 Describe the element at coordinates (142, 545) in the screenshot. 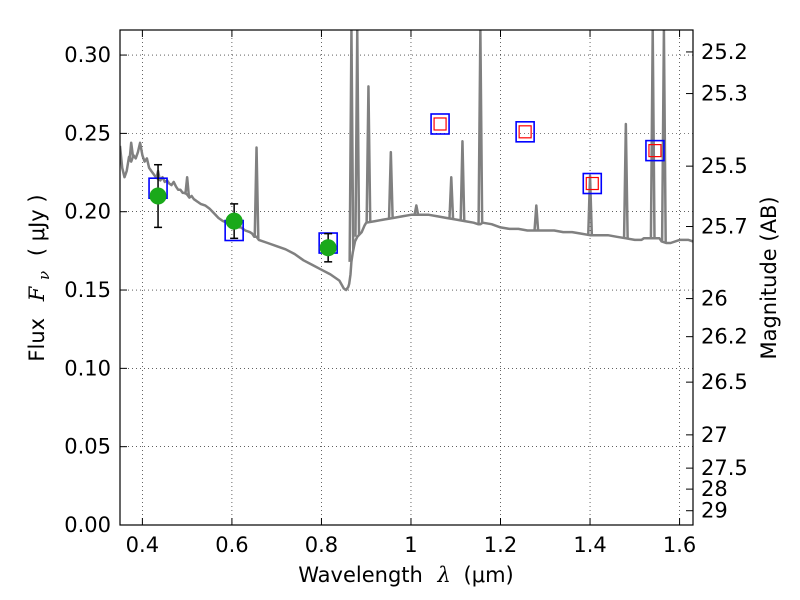

I see `x-tick-label: 0.4` at that location.